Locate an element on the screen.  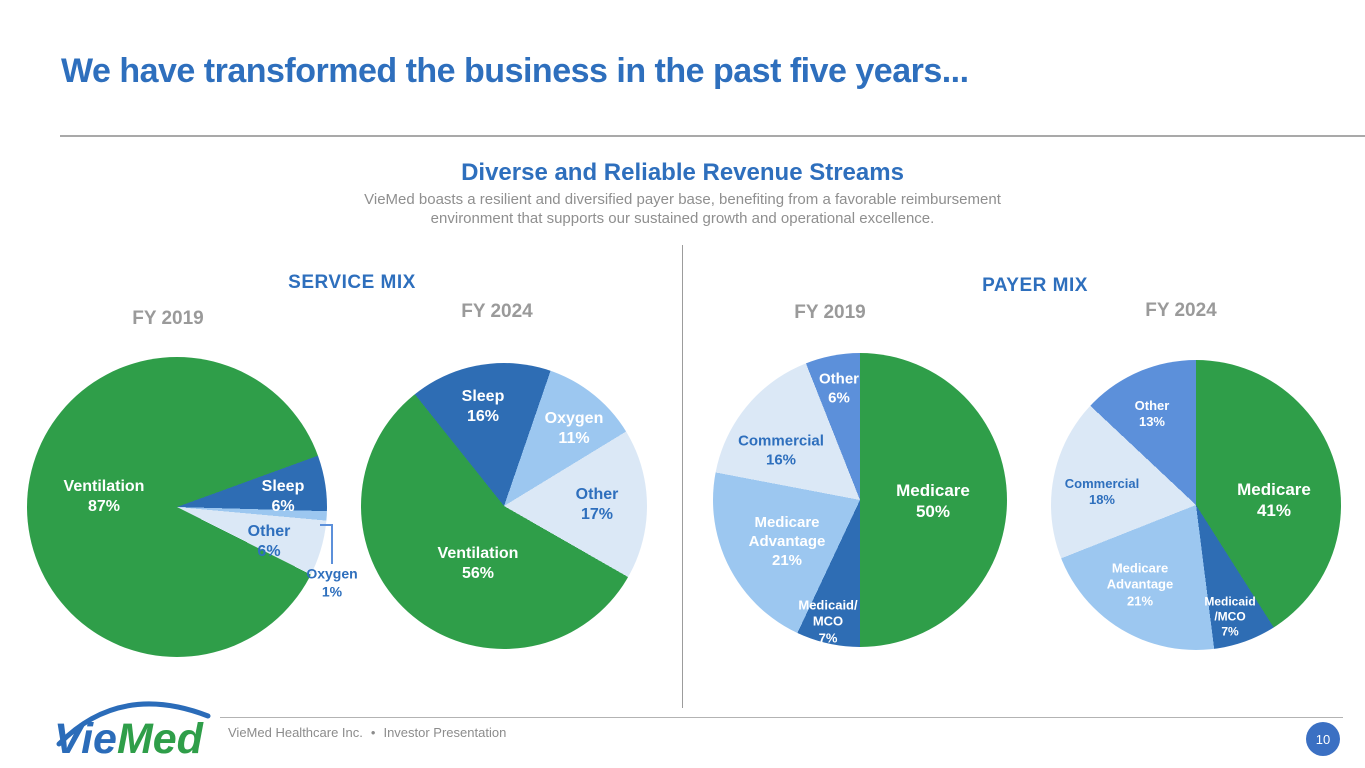
pie-label-other-2024: Other 17% is located at coordinates (597, 504).